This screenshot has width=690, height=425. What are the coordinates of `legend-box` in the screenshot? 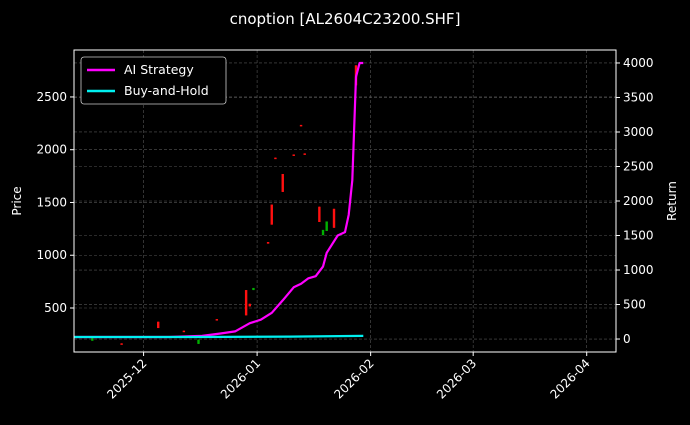 It's located at (153, 80).